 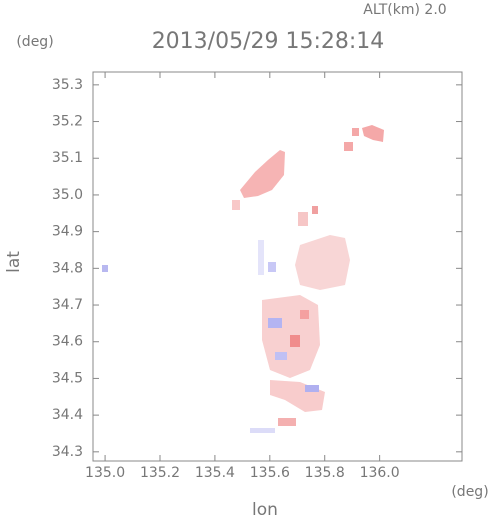 What do you see at coordinates (67, 268) in the screenshot?
I see `y-tick-label: 34.8` at bounding box center [67, 268].